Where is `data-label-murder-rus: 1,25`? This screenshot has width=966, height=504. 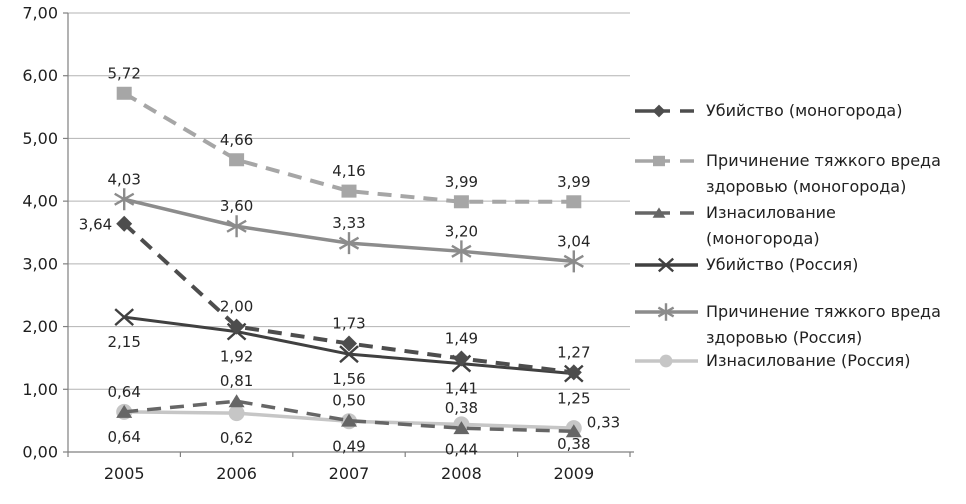
data-label-murder-rus: 1,25 is located at coordinates (573, 399).